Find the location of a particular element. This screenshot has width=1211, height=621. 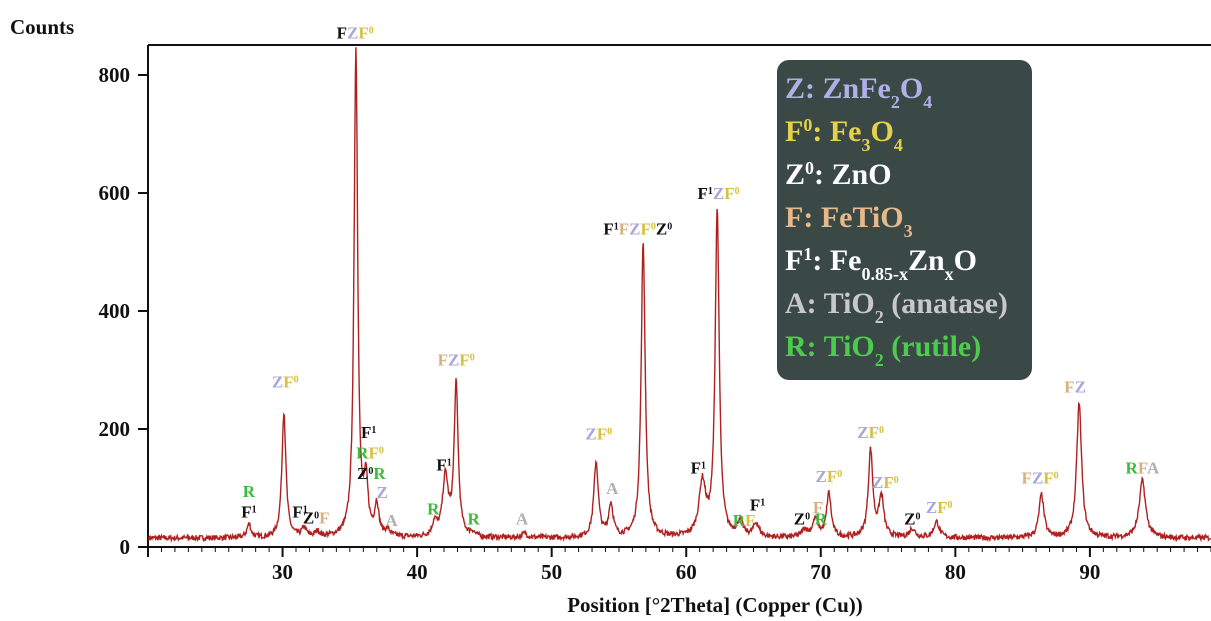

x-tick-label: 80 is located at coordinates (955, 572).